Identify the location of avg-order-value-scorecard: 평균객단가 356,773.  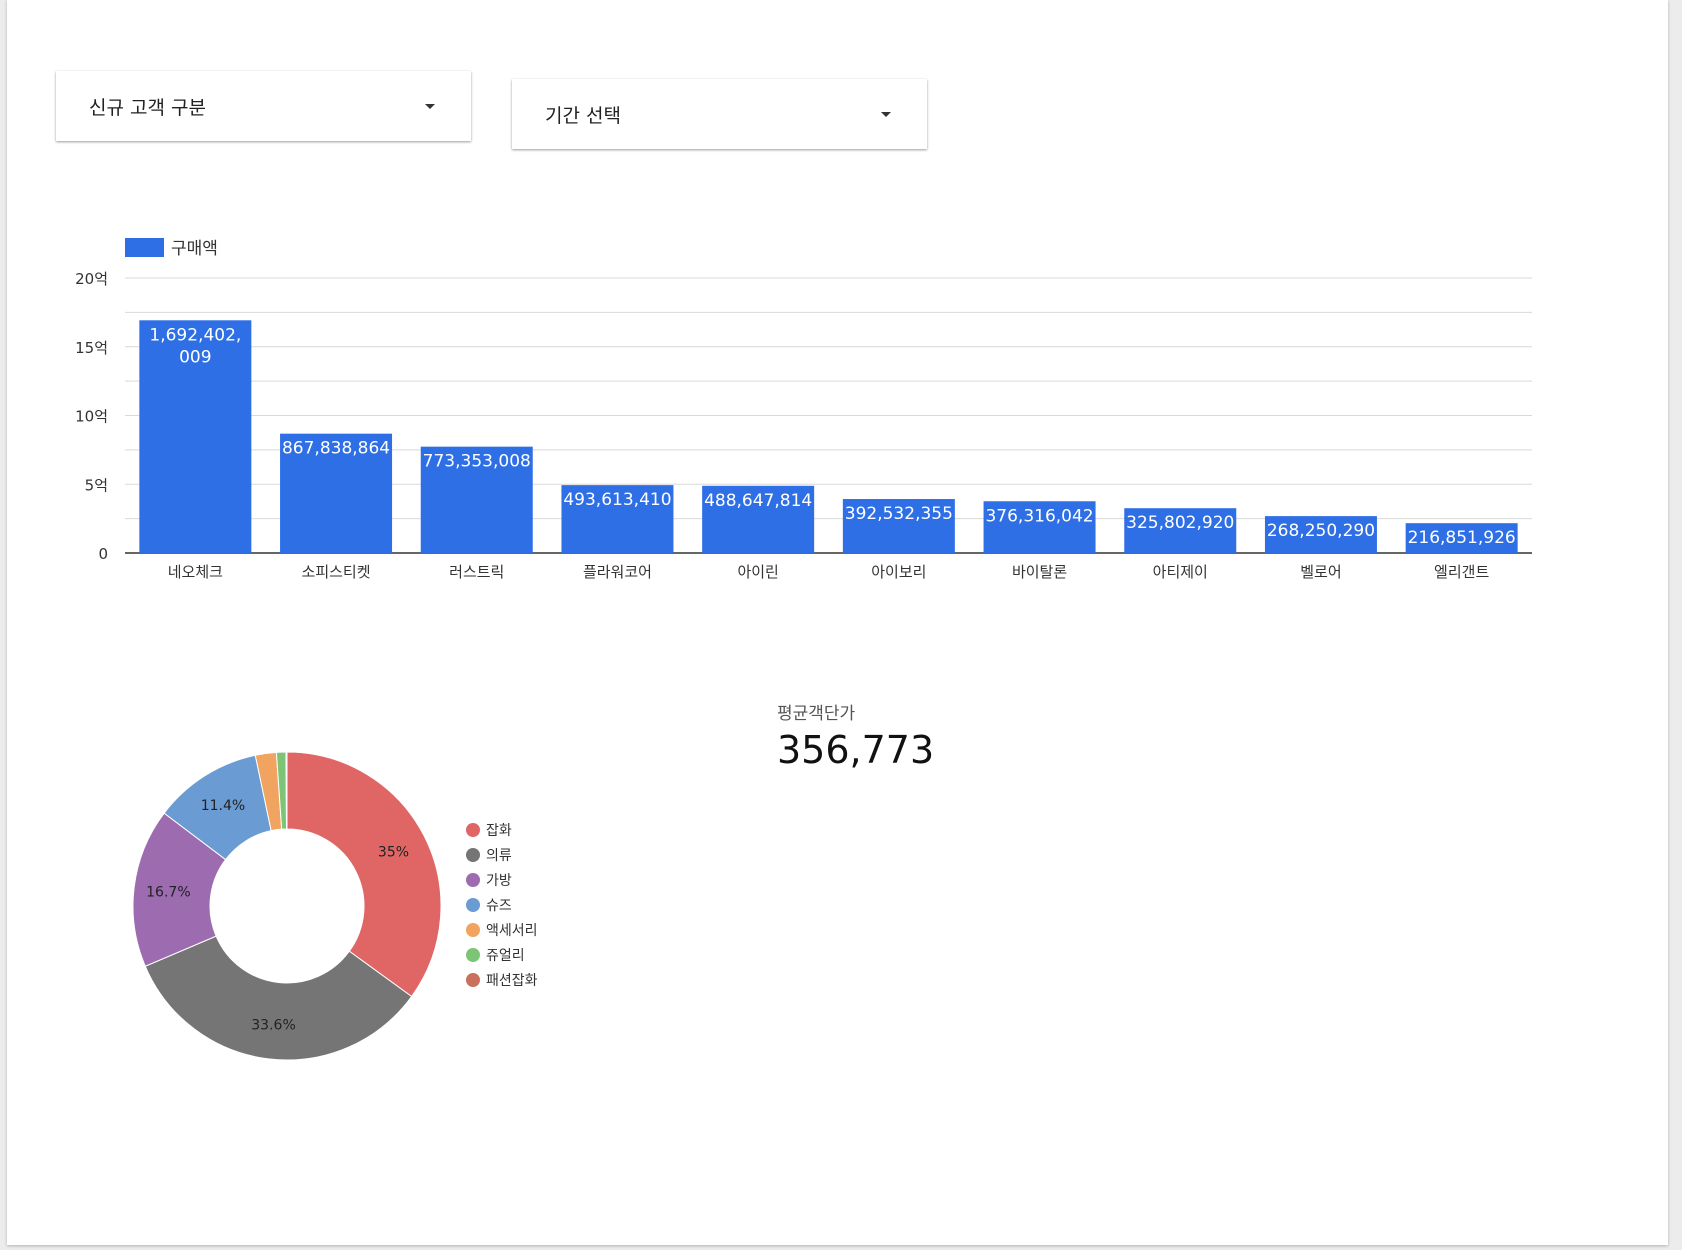
(855, 735).